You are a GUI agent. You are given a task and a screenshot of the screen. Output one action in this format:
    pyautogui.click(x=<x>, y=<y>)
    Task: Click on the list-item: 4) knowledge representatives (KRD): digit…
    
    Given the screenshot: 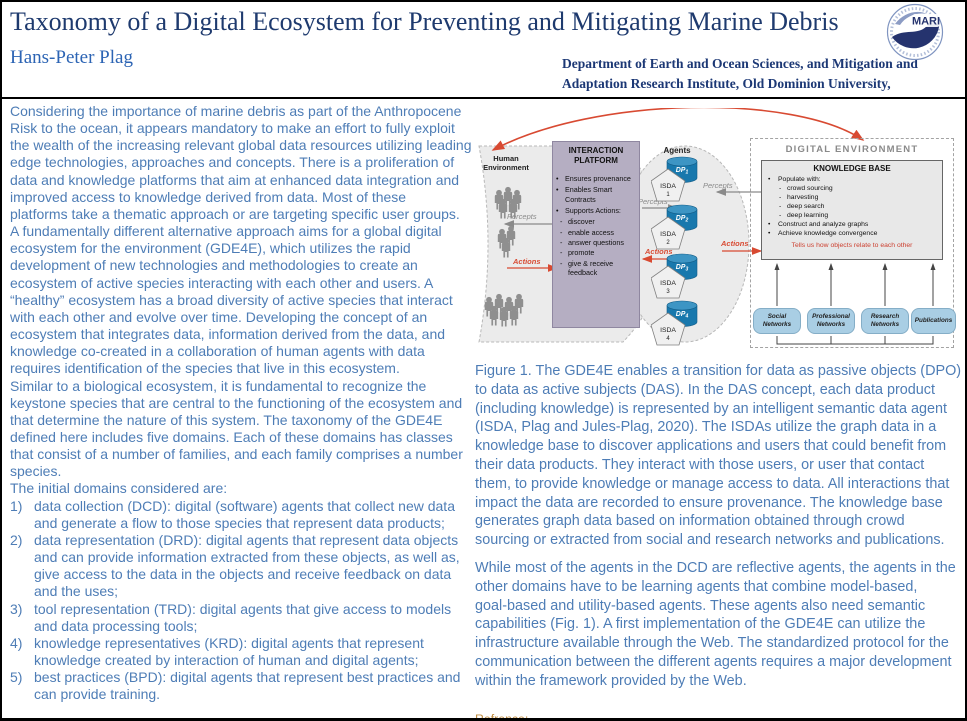 What is the action you would take?
    pyautogui.click(x=245, y=652)
    